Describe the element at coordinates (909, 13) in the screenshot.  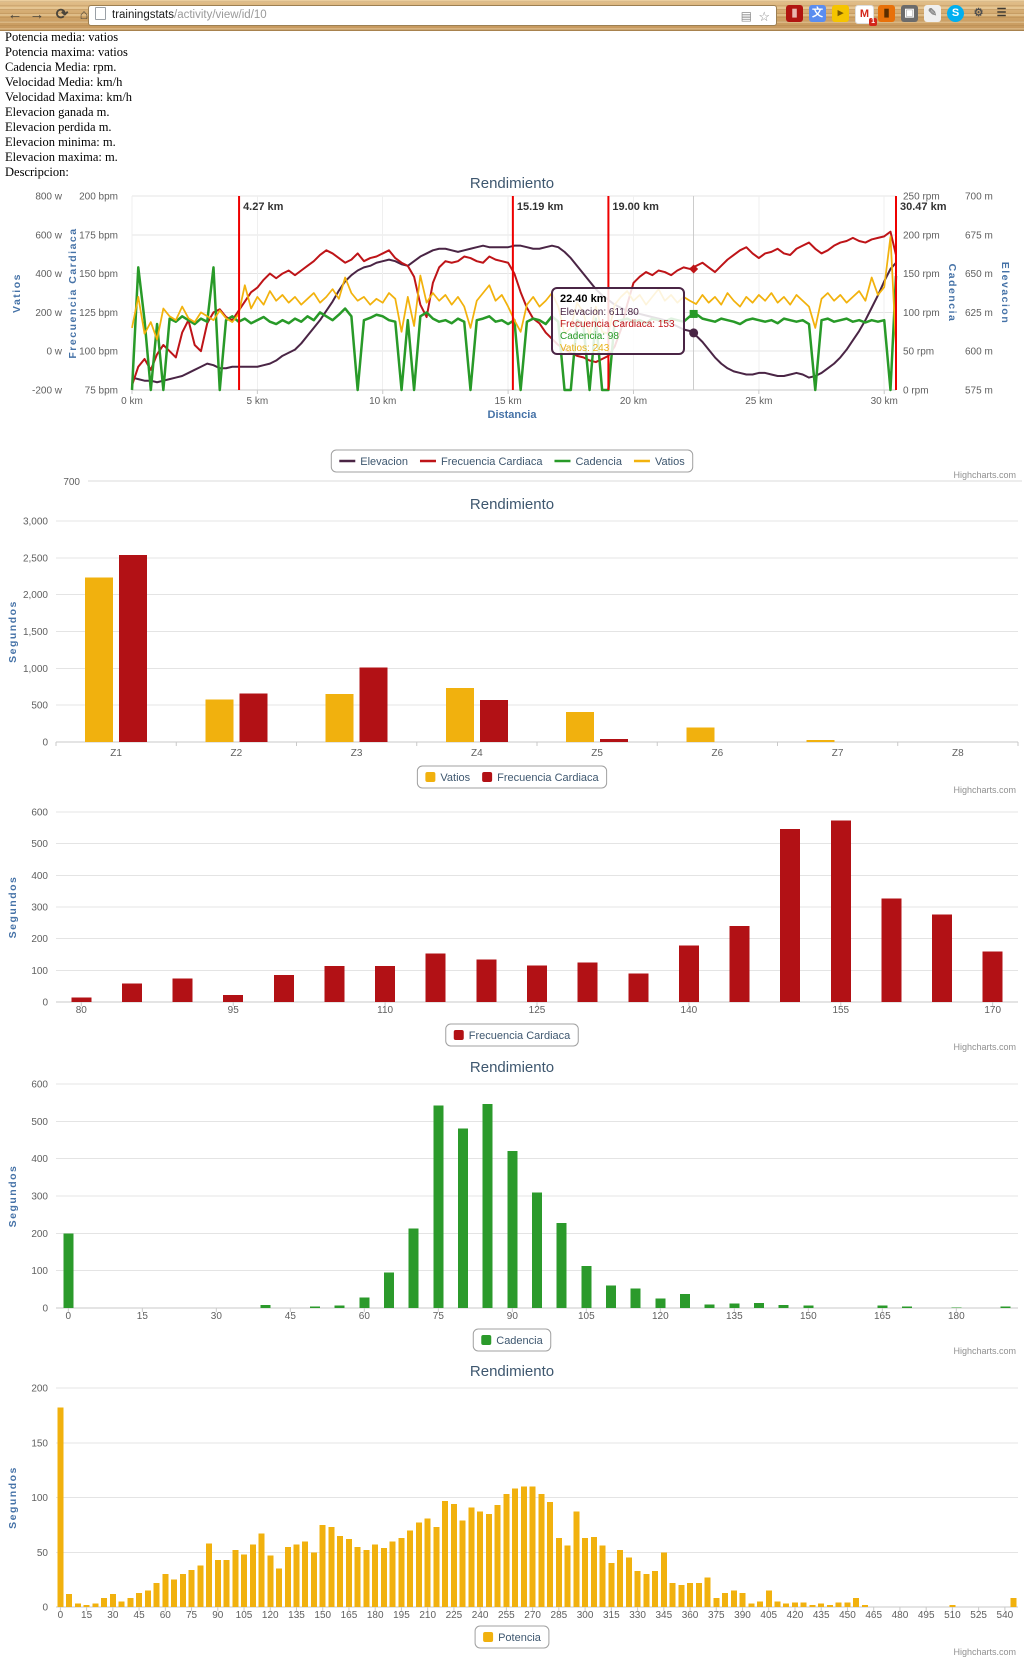
I see `camera-extension-icon: ▣` at that location.